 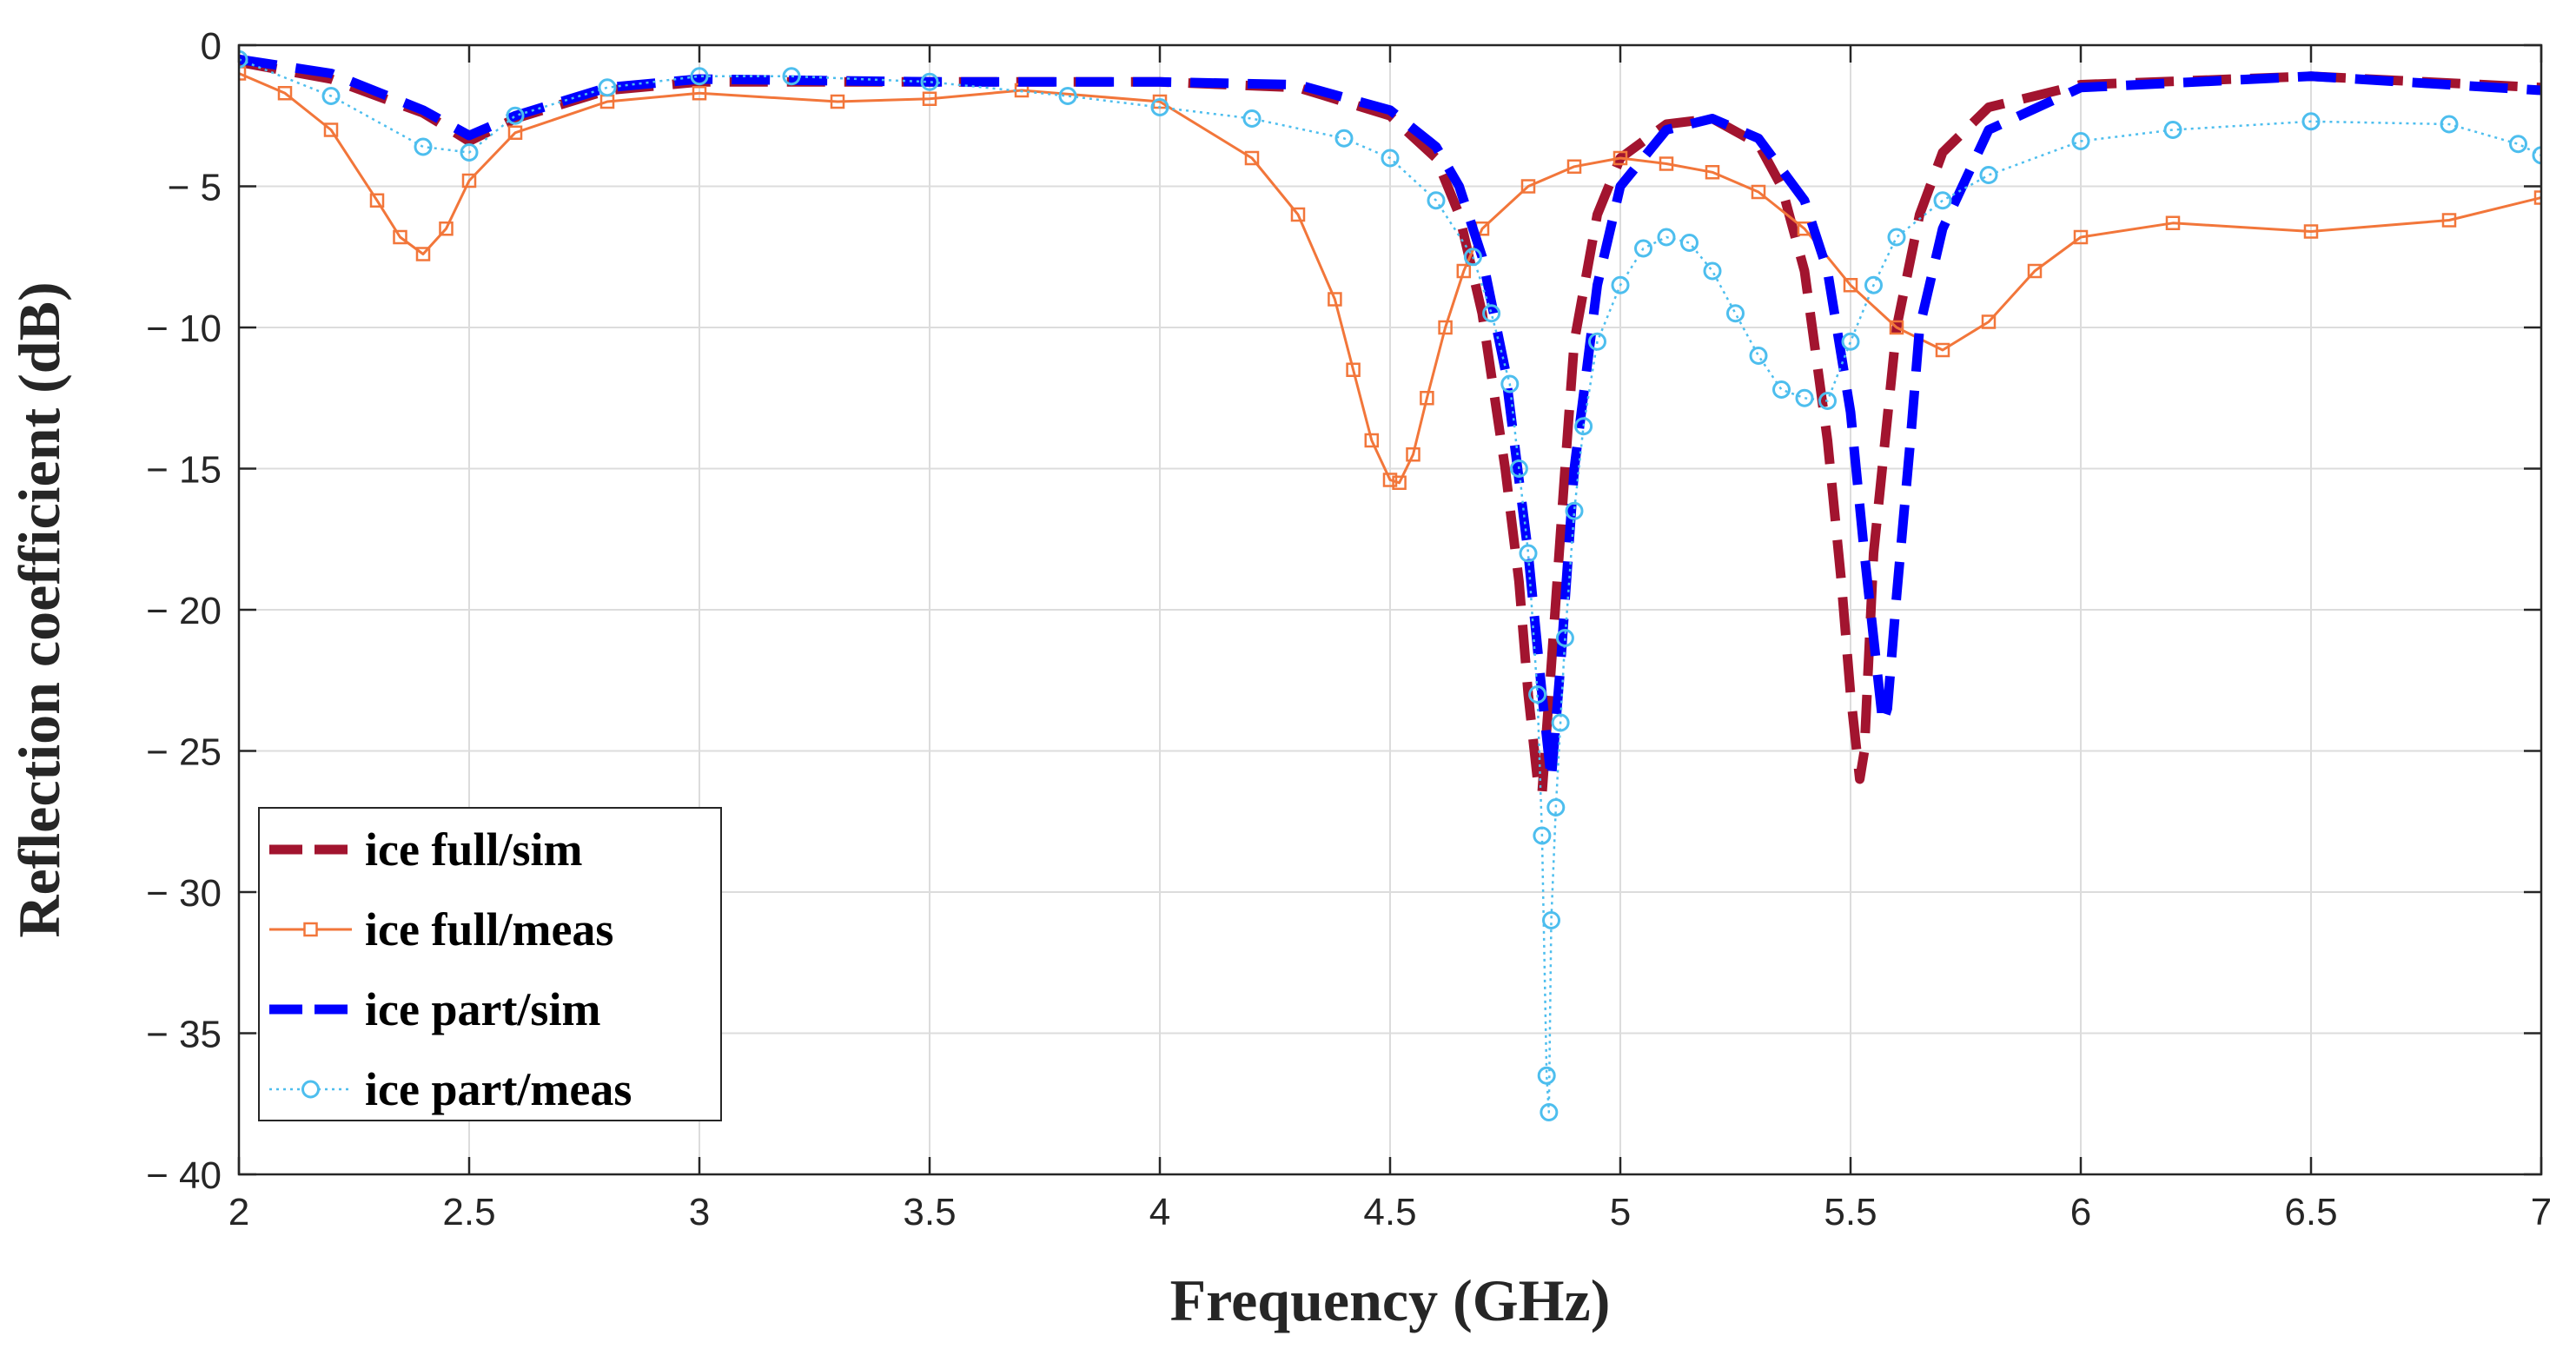 What do you see at coordinates (184, 611) in the screenshot?
I see `y-tick-label: − 20` at bounding box center [184, 611].